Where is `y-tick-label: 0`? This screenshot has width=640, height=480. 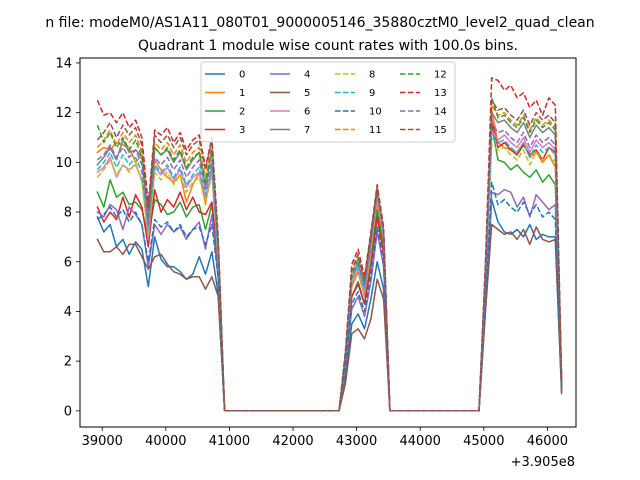 y-tick-label: 0 is located at coordinates (68, 411).